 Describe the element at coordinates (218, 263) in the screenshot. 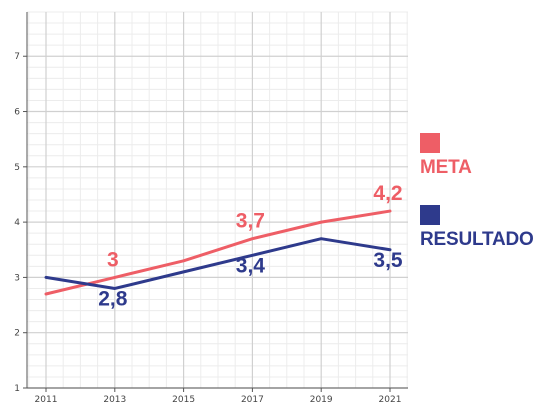

I see `series-line-resultado` at that location.